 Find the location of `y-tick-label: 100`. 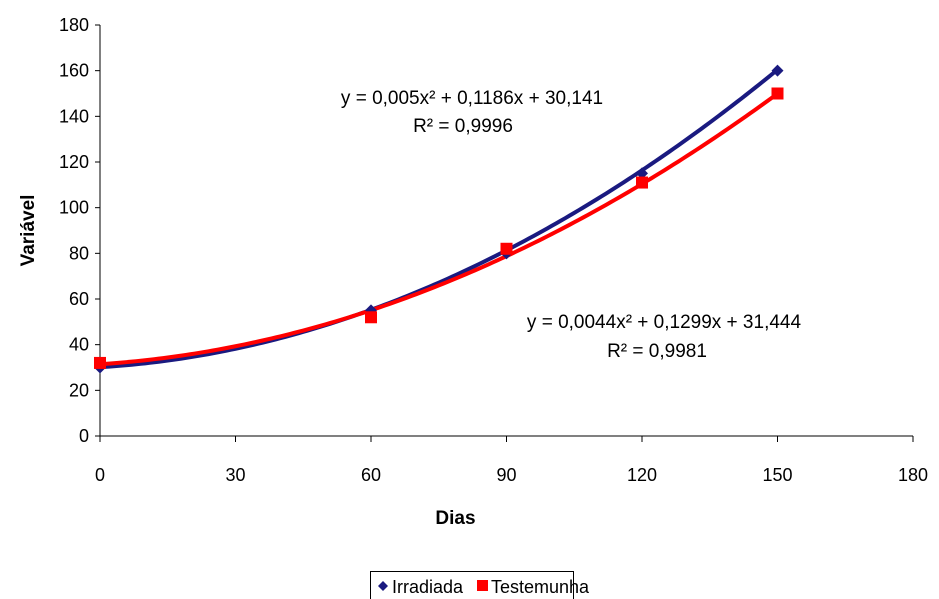

y-tick-label: 100 is located at coordinates (74, 208).